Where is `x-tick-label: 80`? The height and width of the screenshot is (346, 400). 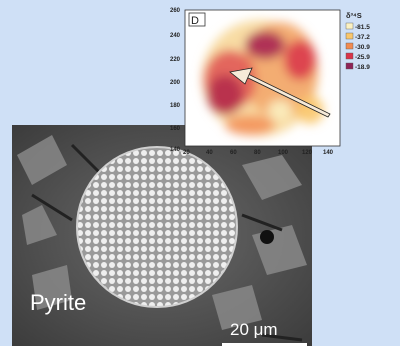 x-tick-label: 80 is located at coordinates (257, 153).